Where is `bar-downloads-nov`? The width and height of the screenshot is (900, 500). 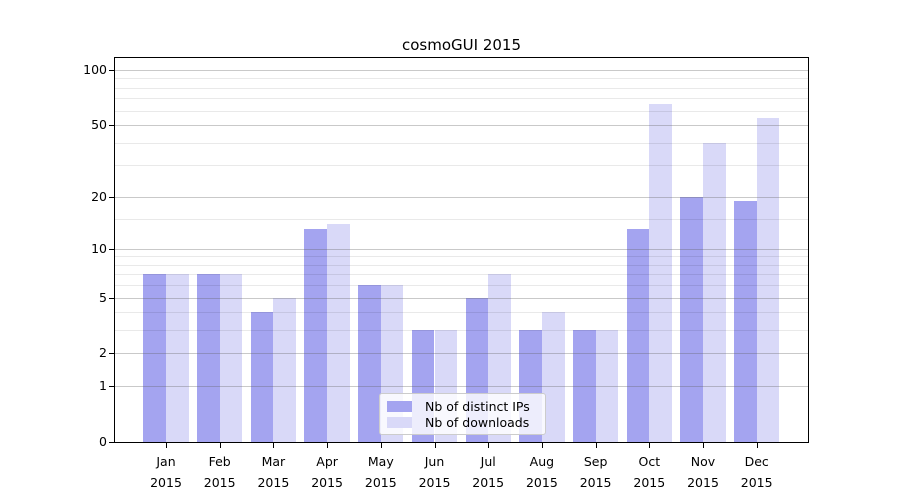 bar-downloads-nov is located at coordinates (714, 292).